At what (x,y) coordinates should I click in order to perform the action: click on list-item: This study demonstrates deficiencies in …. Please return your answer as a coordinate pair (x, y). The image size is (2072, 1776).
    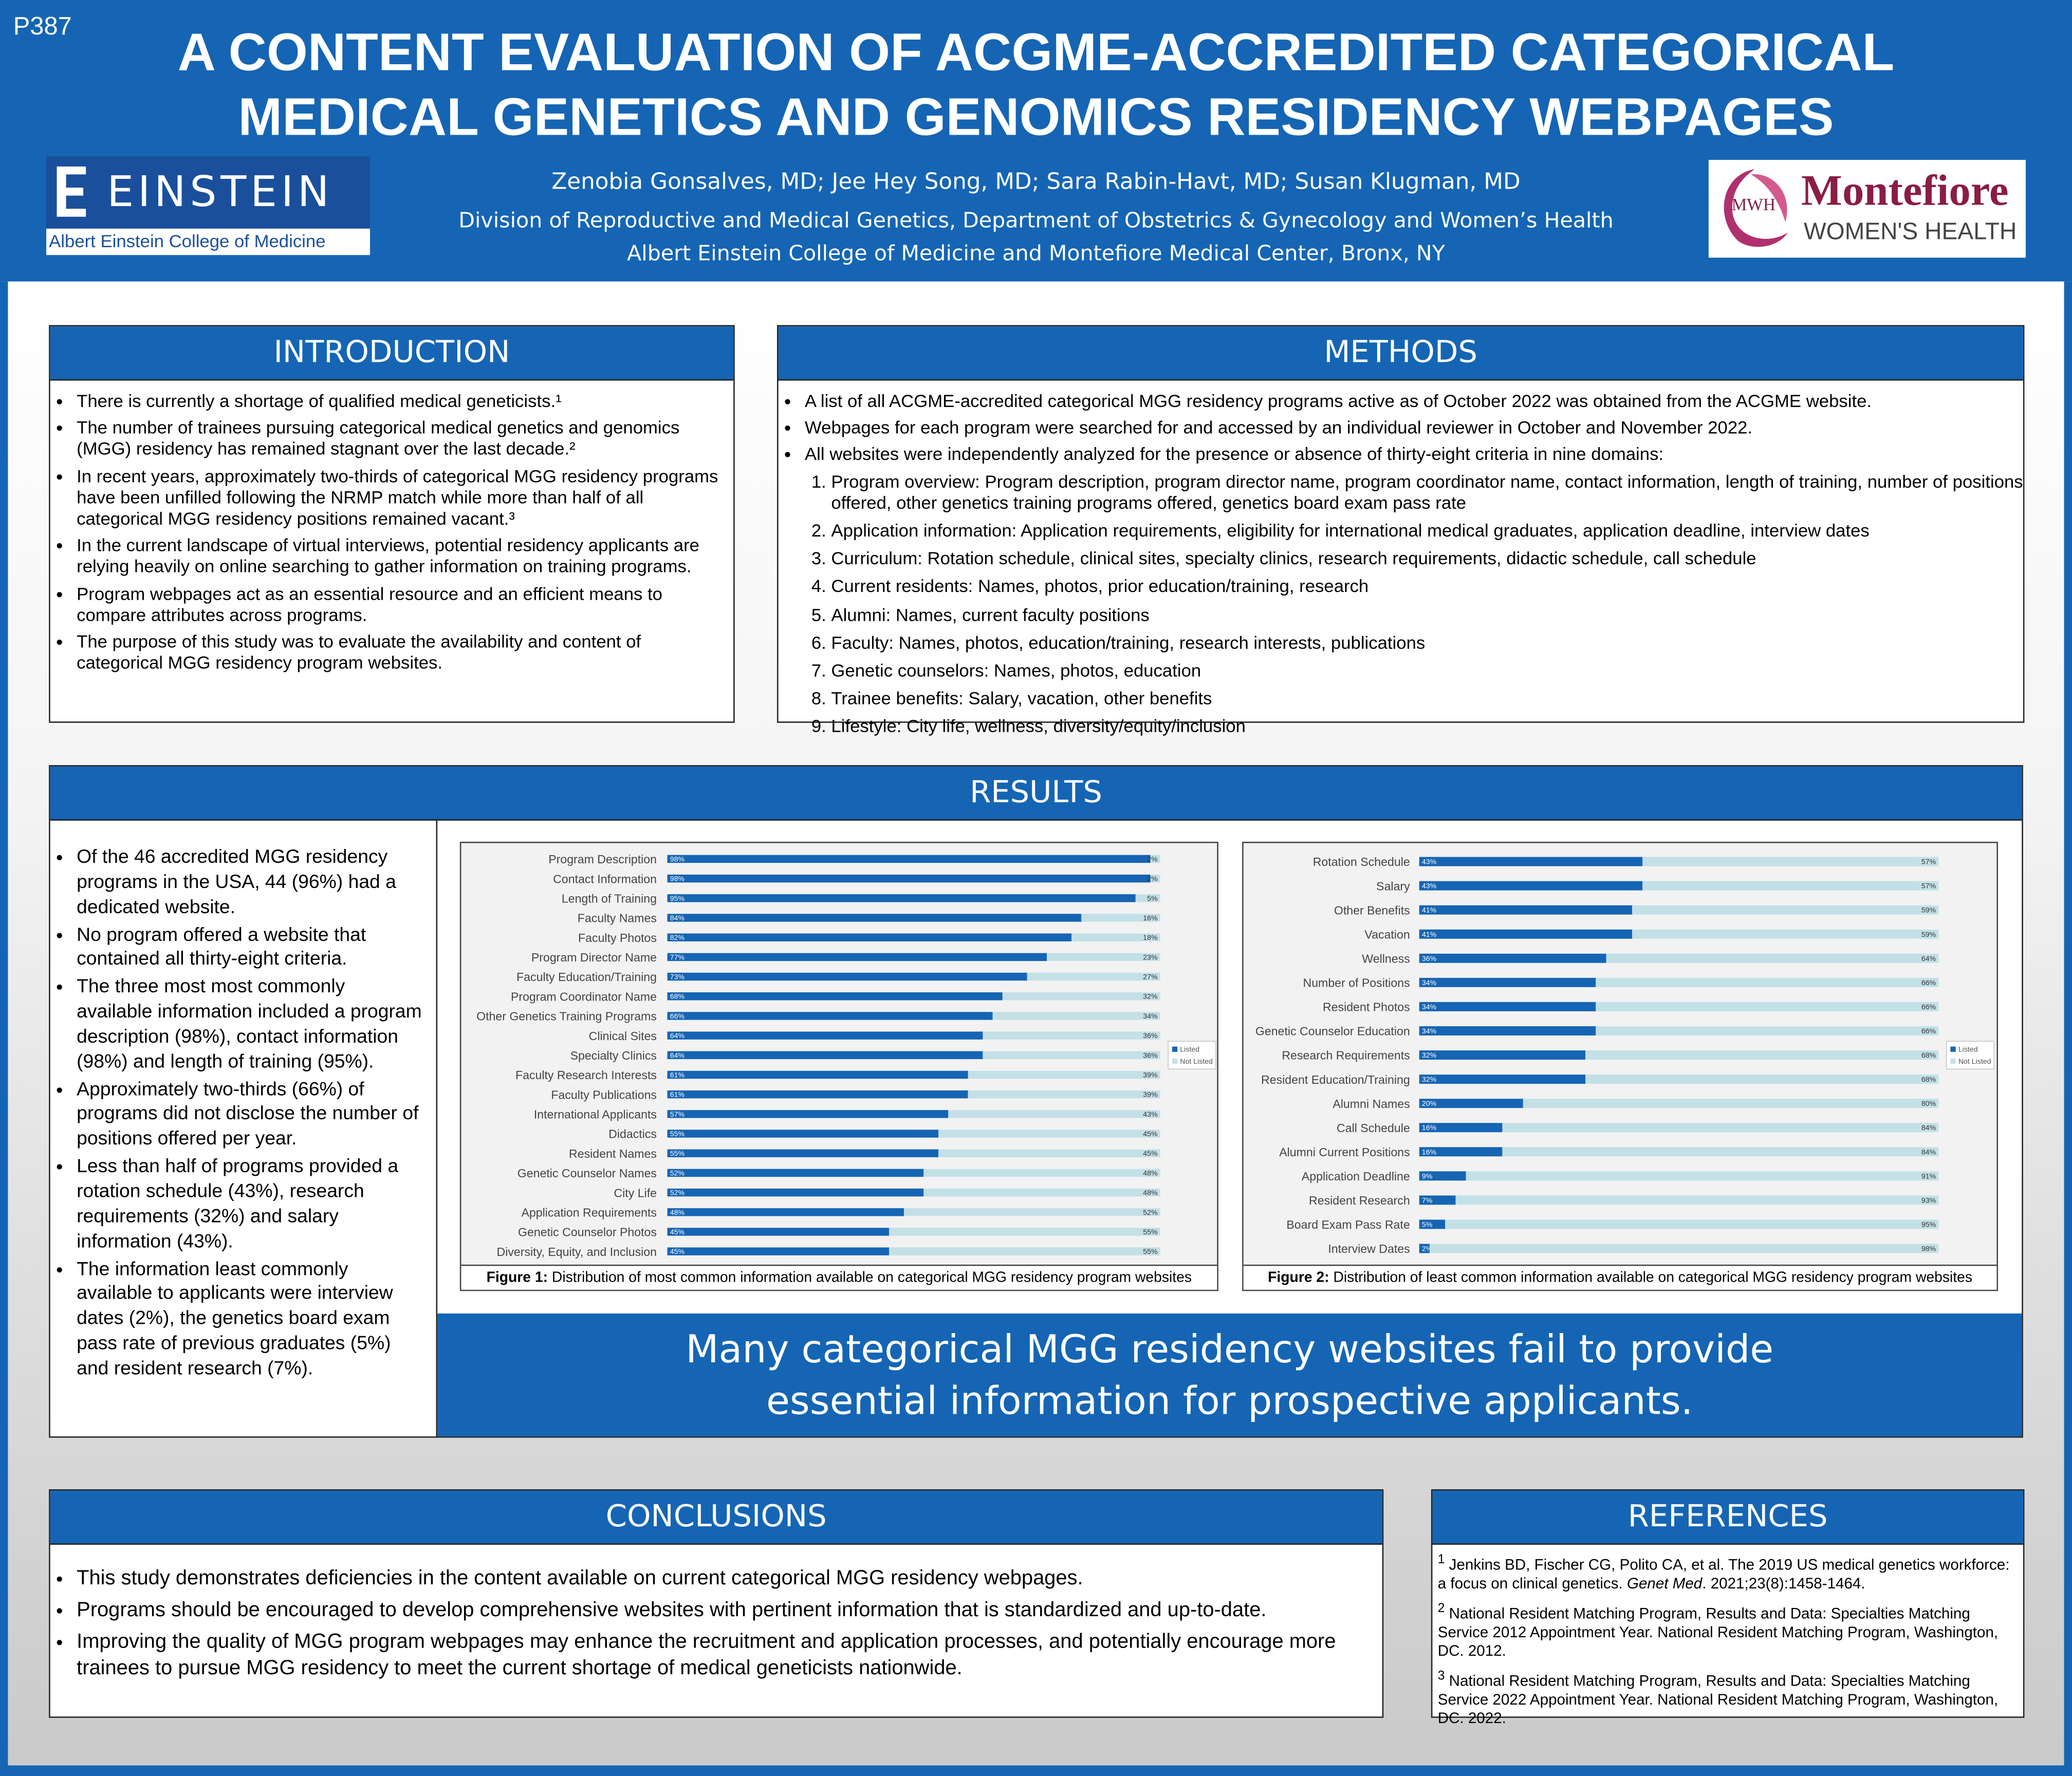
    Looking at the image, I should click on (724, 1579).